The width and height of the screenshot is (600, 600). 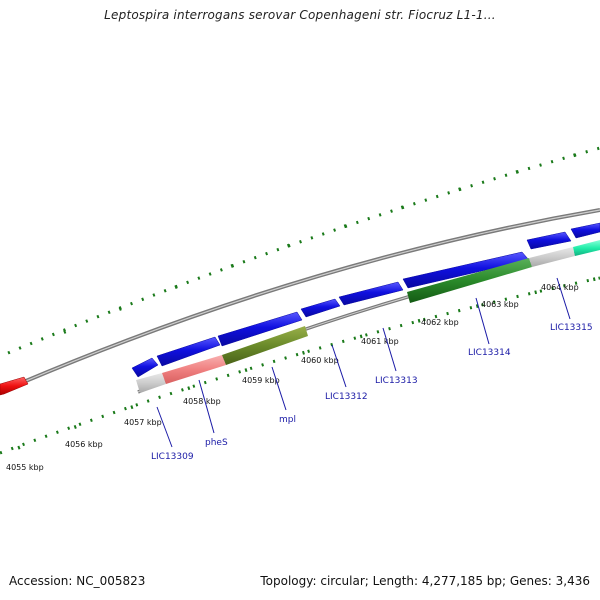 What do you see at coordinates (346, 397) in the screenshot?
I see `gene-label: LIC13312` at bounding box center [346, 397].